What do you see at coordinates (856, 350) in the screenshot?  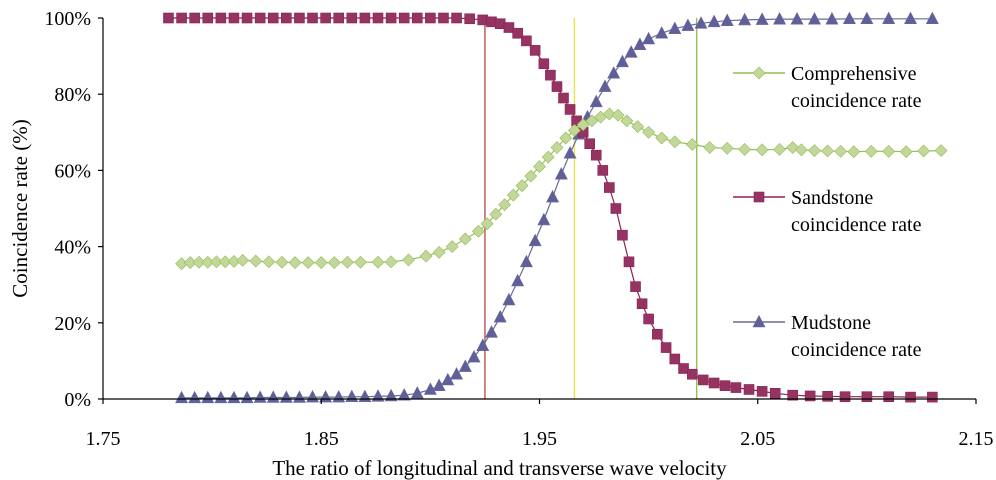 I see `legend-label: coincidence rate` at bounding box center [856, 350].